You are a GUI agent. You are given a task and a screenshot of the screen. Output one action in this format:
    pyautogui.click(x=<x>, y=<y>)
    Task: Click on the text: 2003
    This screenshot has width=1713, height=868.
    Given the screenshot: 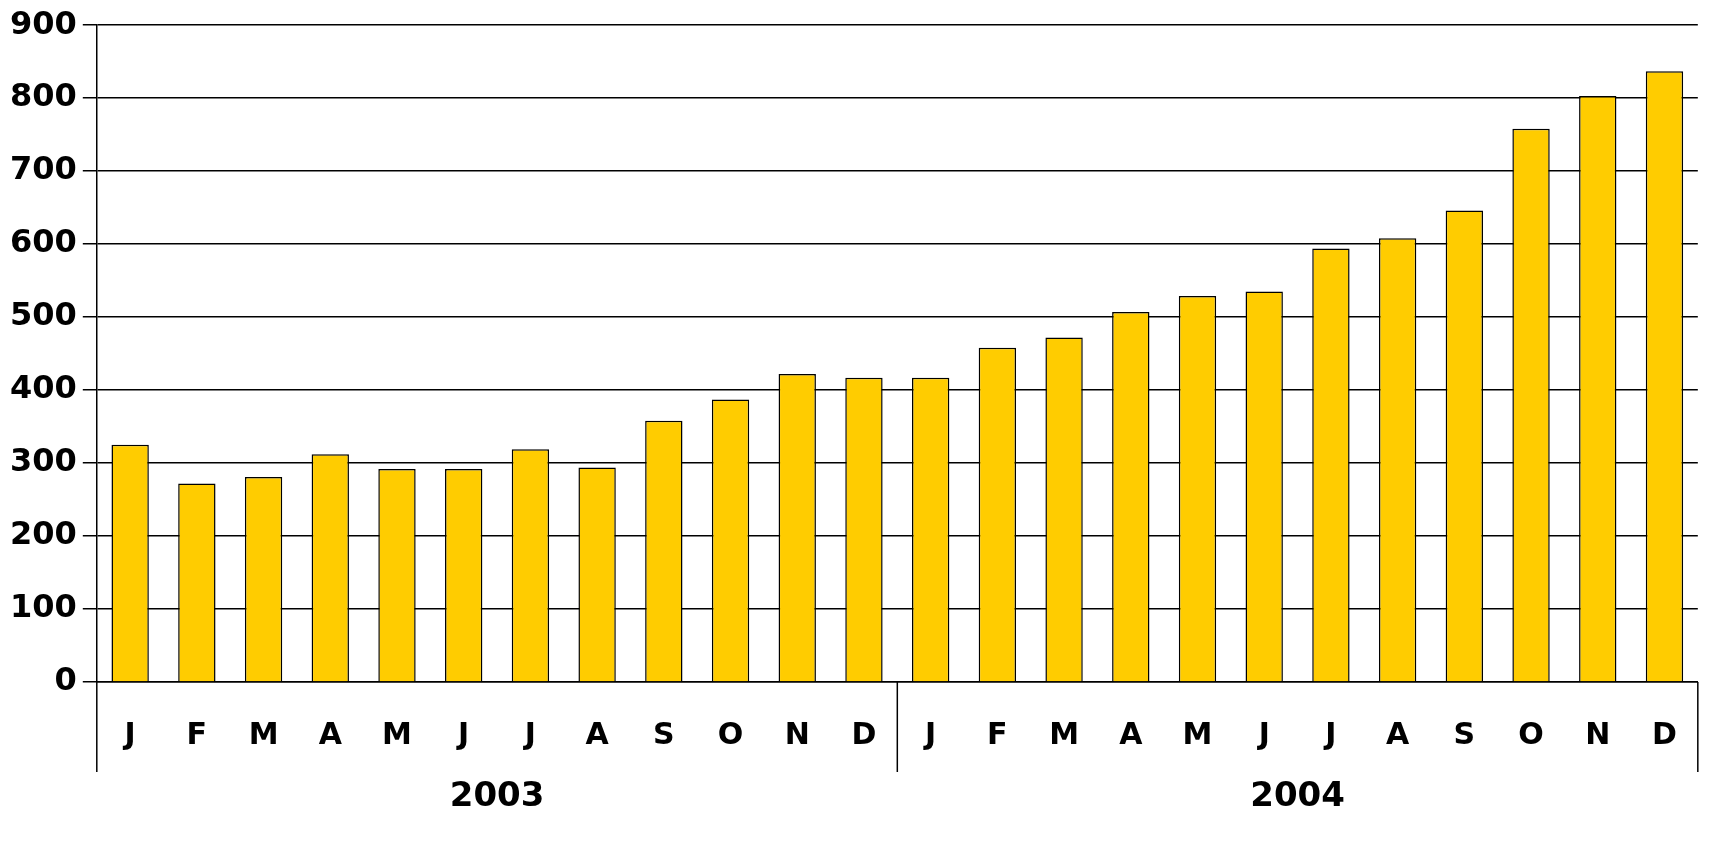 What is the action you would take?
    pyautogui.click(x=497, y=793)
    